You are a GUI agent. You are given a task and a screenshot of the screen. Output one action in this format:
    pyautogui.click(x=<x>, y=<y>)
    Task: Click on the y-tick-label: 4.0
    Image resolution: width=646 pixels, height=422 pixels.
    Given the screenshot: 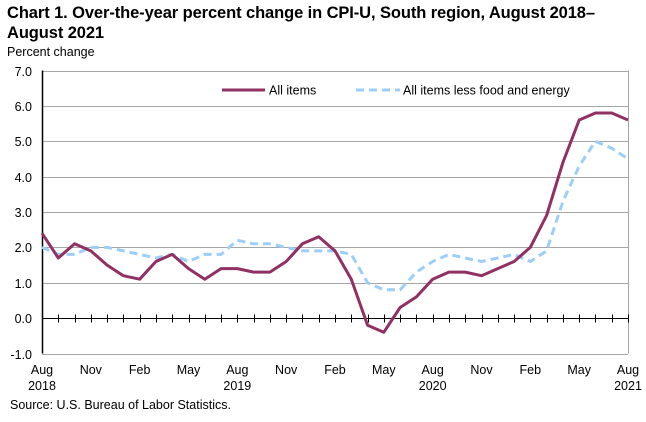 What is the action you would take?
    pyautogui.click(x=23, y=178)
    